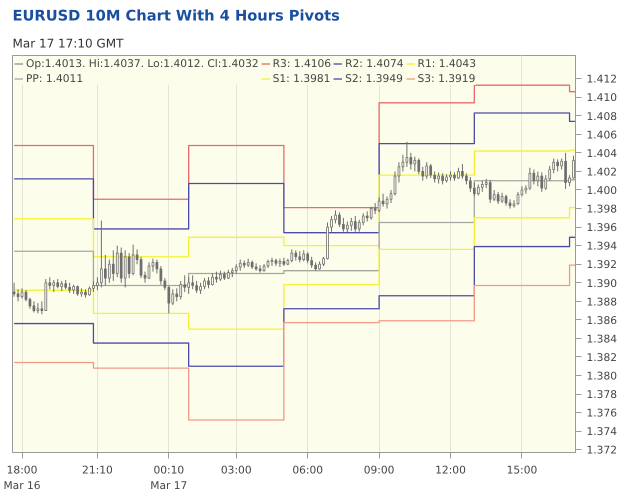 The image size is (625, 499). Describe the element at coordinates (602, 79) in the screenshot. I see `y-tick-label: 1.412` at that location.